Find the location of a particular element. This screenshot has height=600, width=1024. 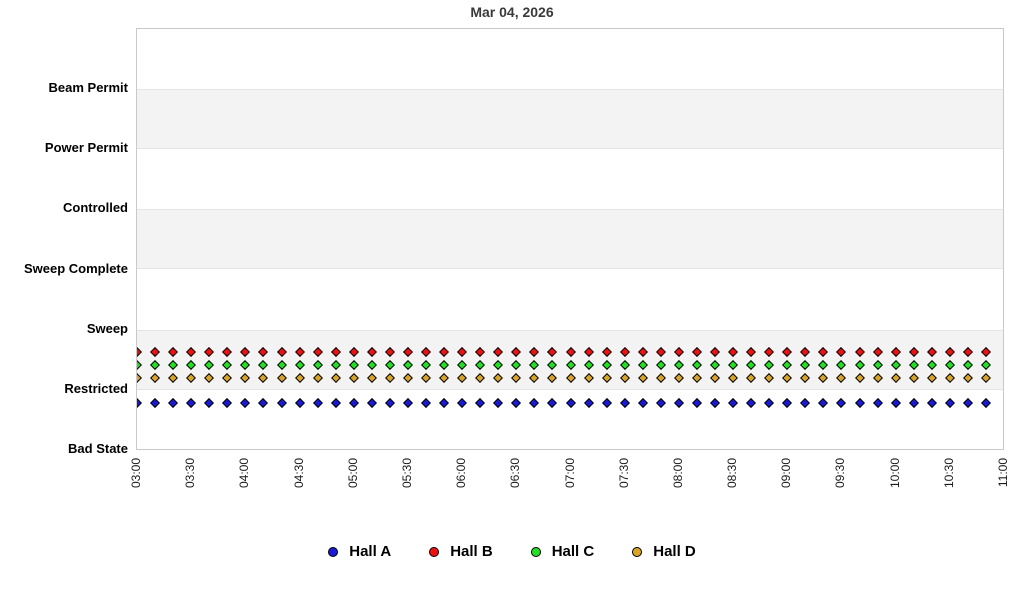

legend-label: Hall B is located at coordinates (471, 551).